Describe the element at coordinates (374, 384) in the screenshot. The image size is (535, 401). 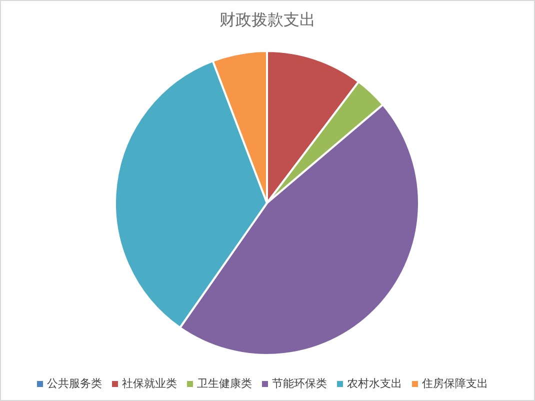
I see `legend-label: 农村水支出` at that location.